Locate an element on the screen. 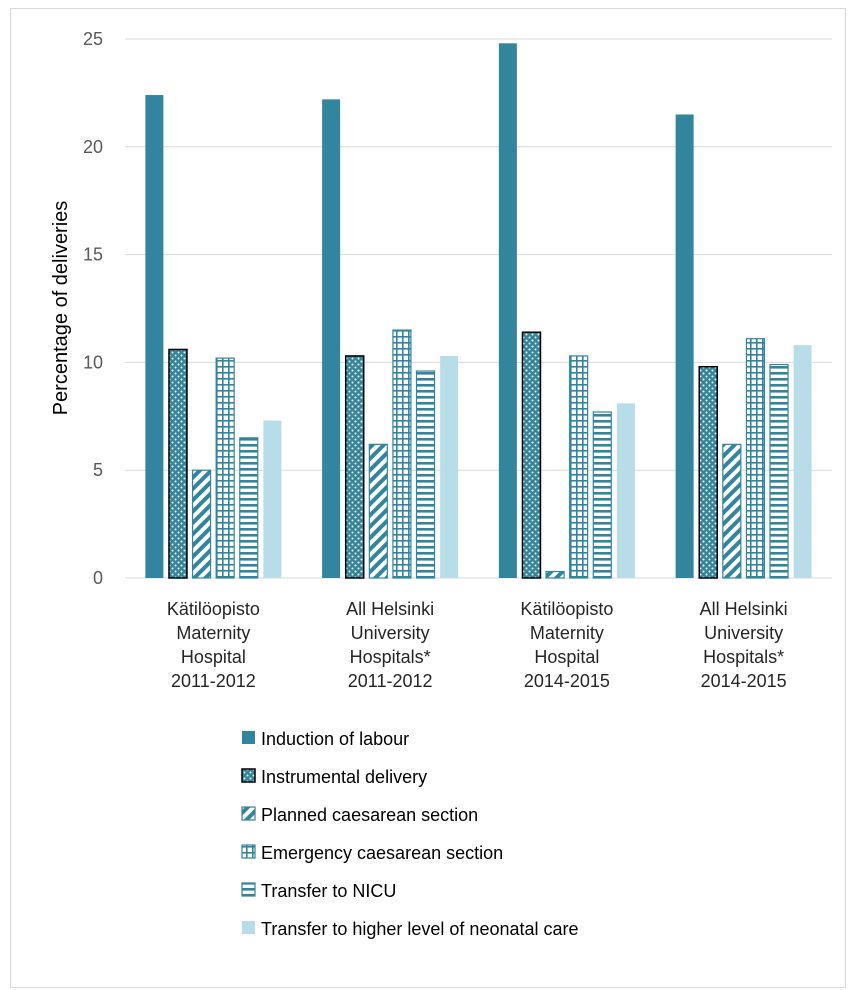 This screenshot has height=990, width=849. x-tick-label: Kätilöopisto Maternity Hospital 2014-2015 is located at coordinates (566, 645).